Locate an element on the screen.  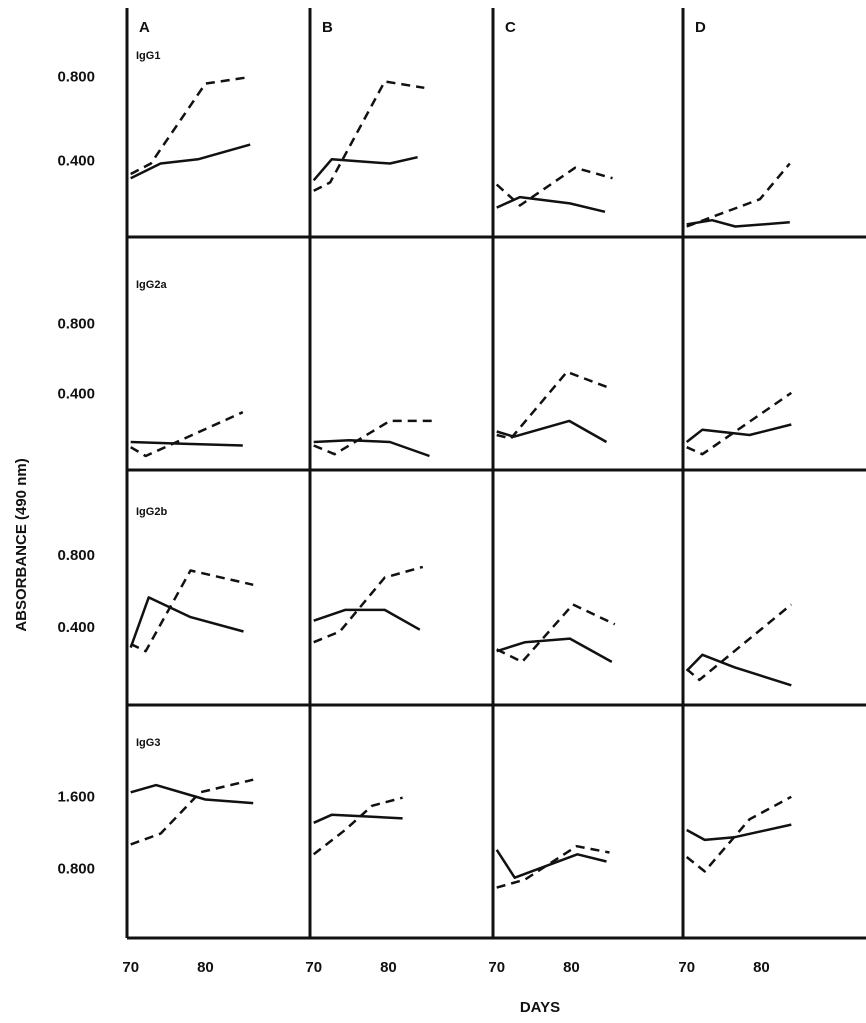
panel-letter: D is located at coordinates (700, 27).